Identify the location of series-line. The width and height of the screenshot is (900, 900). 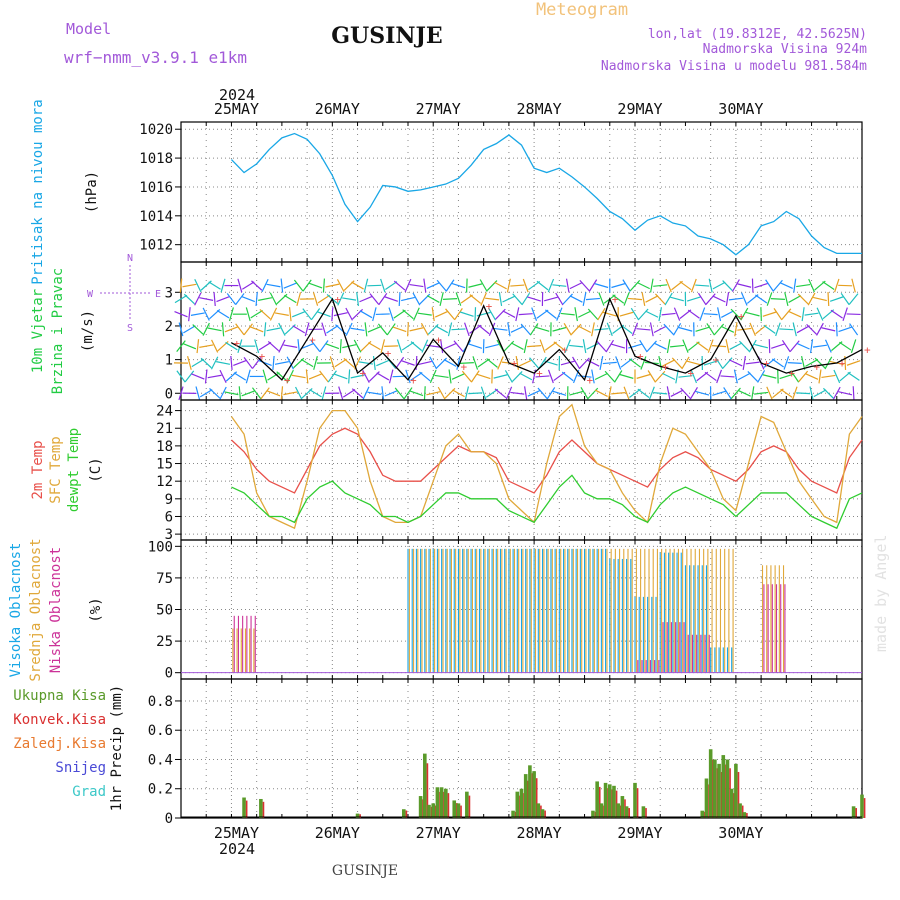
(546, 194).